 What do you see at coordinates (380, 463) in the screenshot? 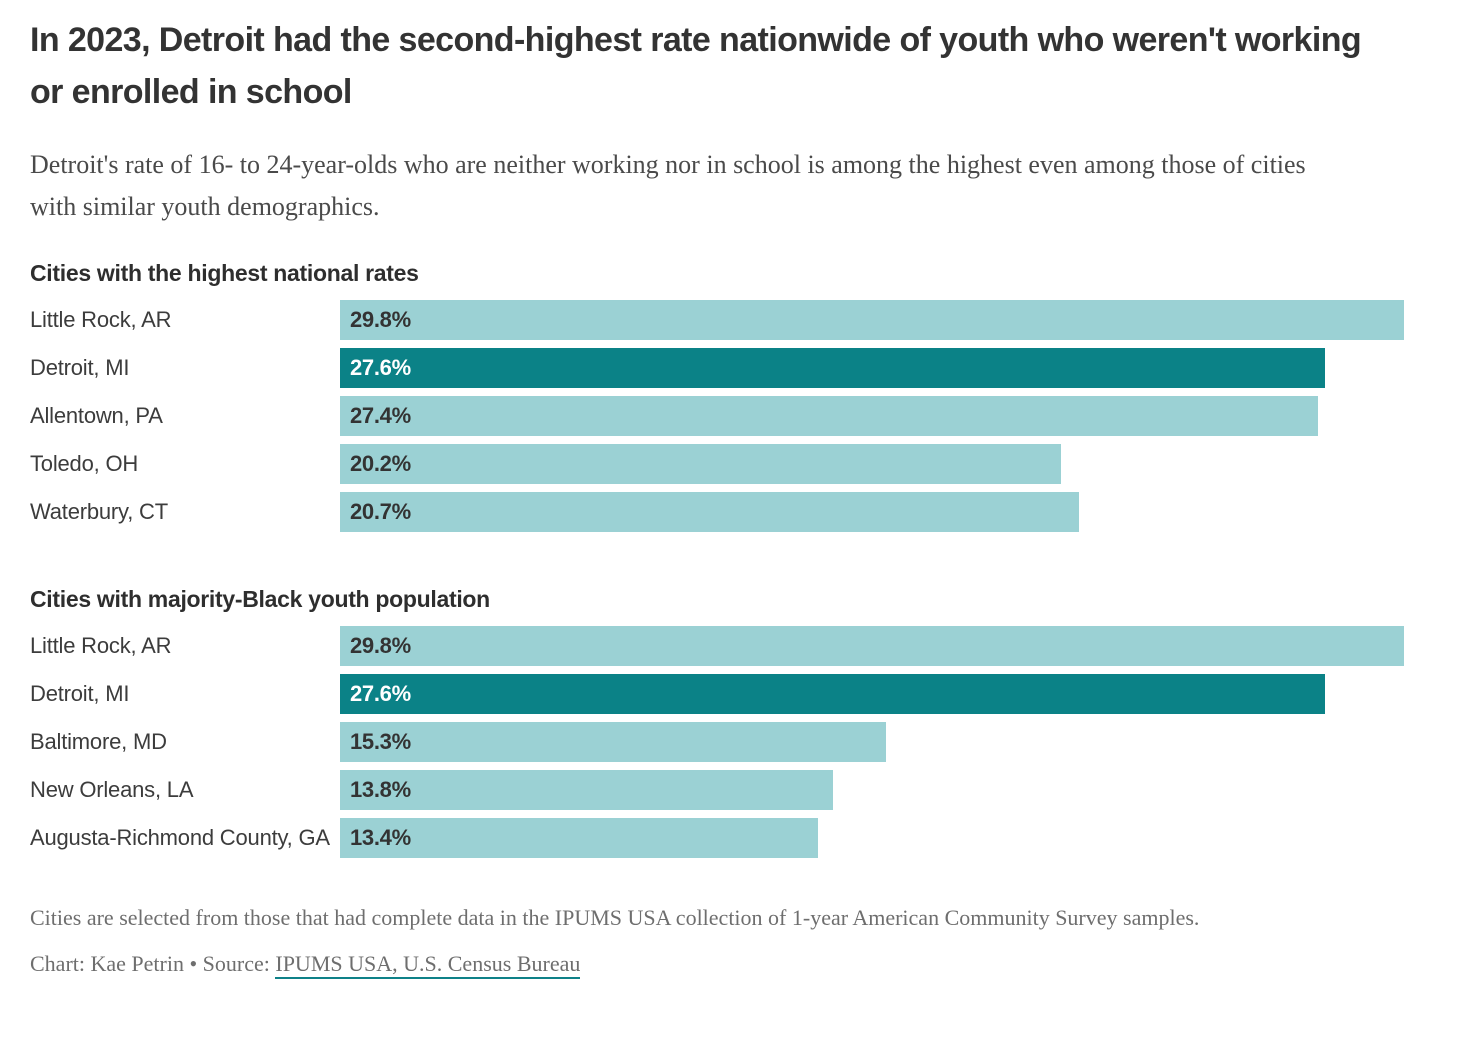
I see `value-label: 20.2%` at bounding box center [380, 463].